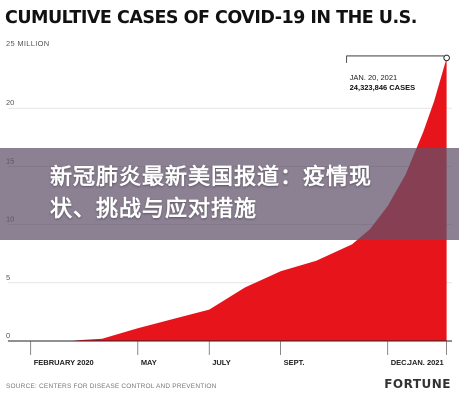  What do you see at coordinates (400, 362) in the screenshot?
I see `x-tick-label: DEC.` at bounding box center [400, 362].